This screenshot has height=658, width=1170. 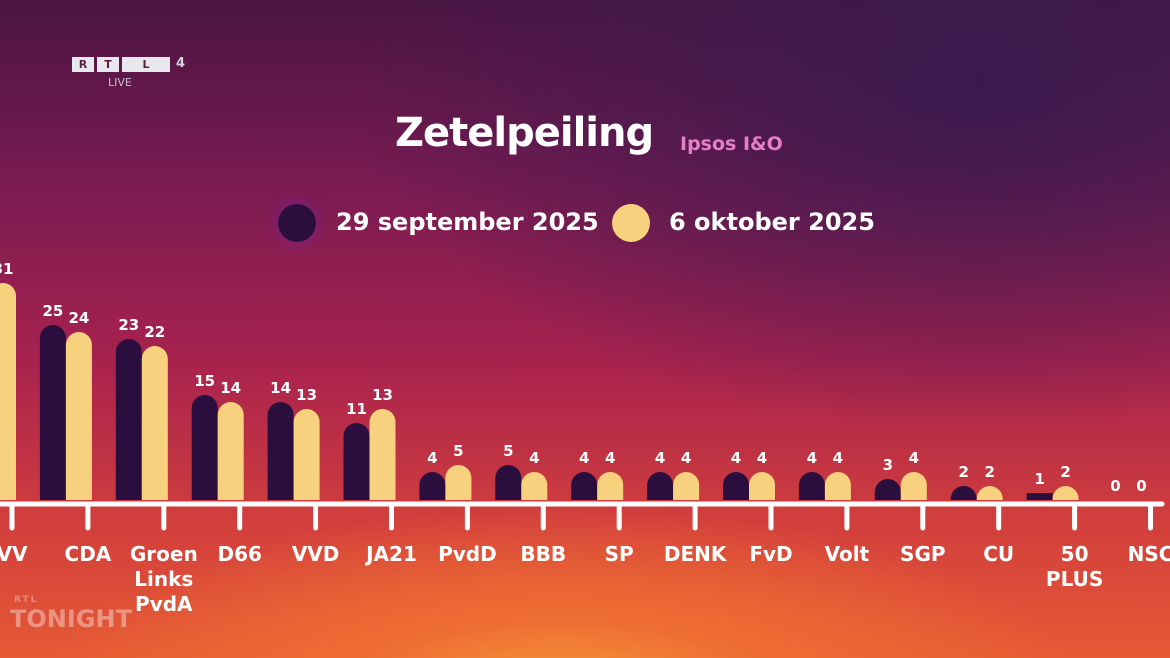 What do you see at coordinates (163, 579) in the screenshot?
I see `x-tick-label: Links` at bounding box center [163, 579].